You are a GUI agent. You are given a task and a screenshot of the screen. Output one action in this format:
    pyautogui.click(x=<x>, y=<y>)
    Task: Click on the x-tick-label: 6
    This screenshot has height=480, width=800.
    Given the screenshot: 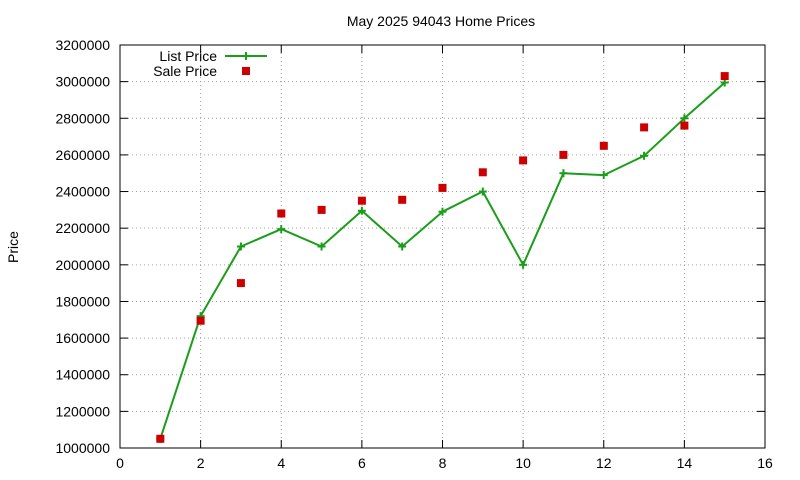 What is the action you would take?
    pyautogui.click(x=362, y=463)
    